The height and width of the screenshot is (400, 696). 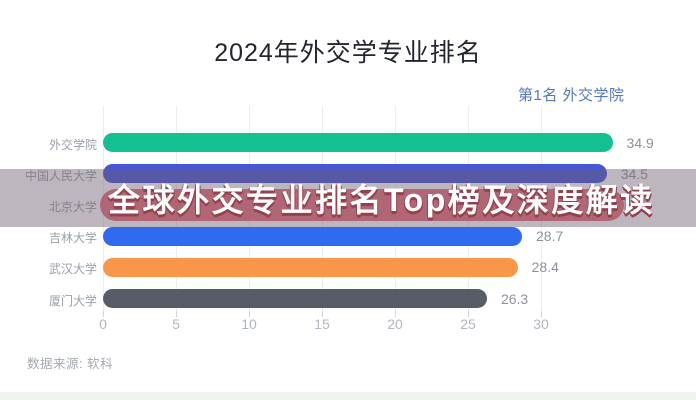 What do you see at coordinates (72, 269) in the screenshot?
I see `bar-category-label: 武汉大学` at bounding box center [72, 269].